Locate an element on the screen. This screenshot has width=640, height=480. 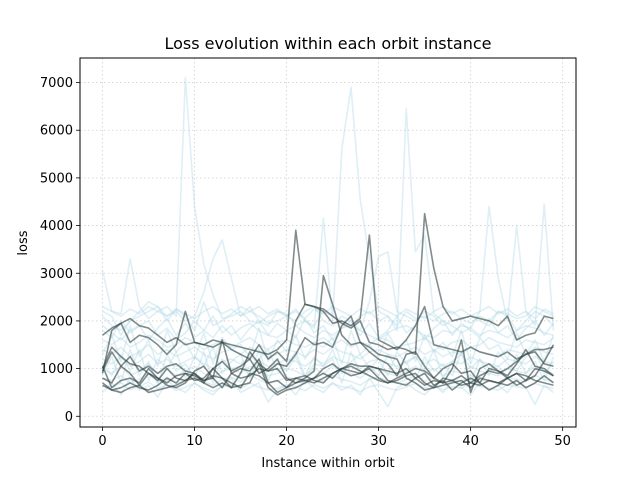
y-tick-label: 5000 is located at coordinates (56, 178).